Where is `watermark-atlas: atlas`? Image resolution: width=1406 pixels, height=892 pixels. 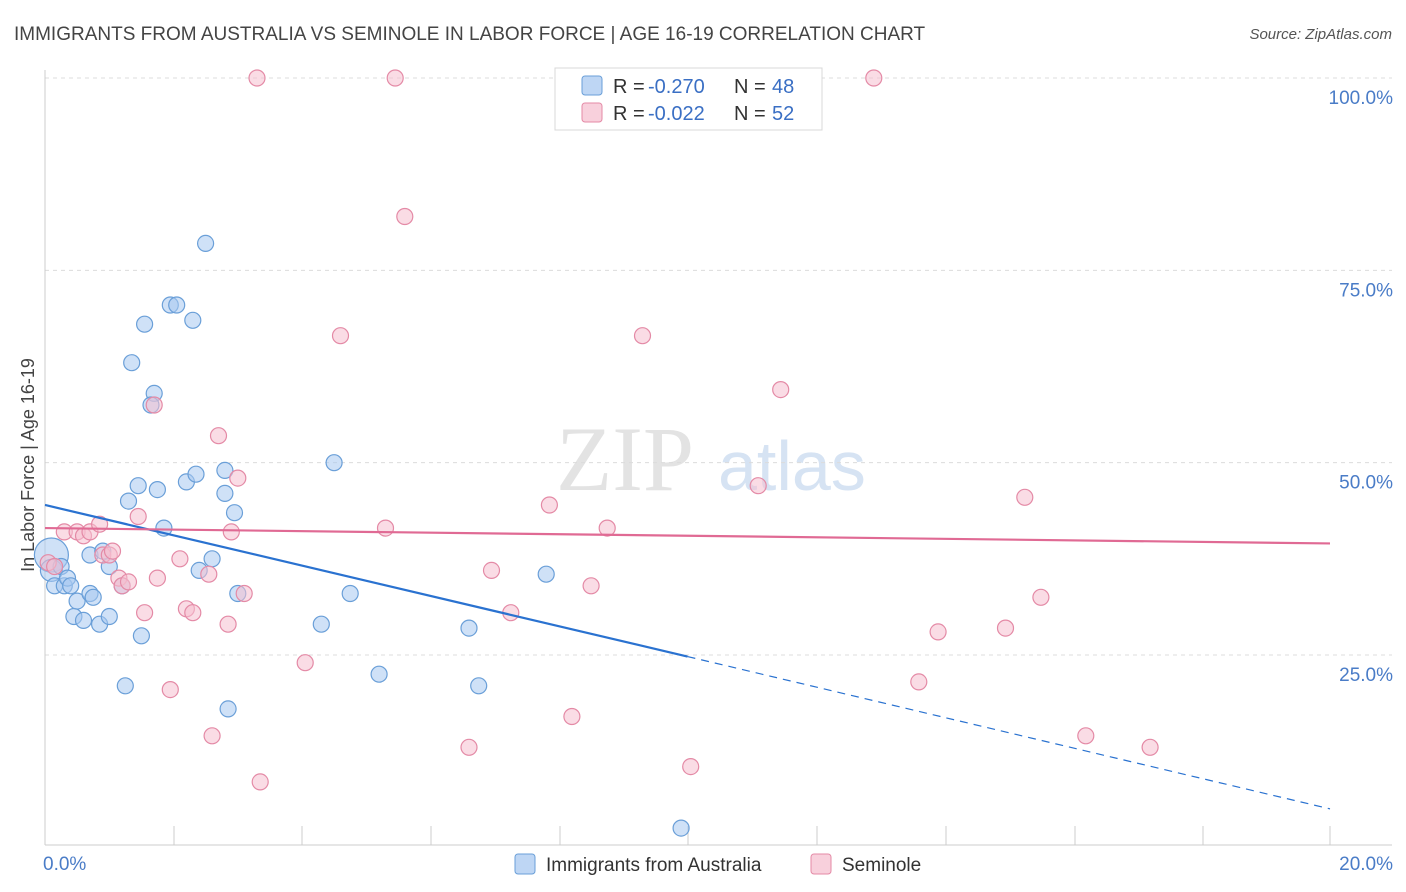
watermark-atlas: atlas is located at coordinates (792, 466).